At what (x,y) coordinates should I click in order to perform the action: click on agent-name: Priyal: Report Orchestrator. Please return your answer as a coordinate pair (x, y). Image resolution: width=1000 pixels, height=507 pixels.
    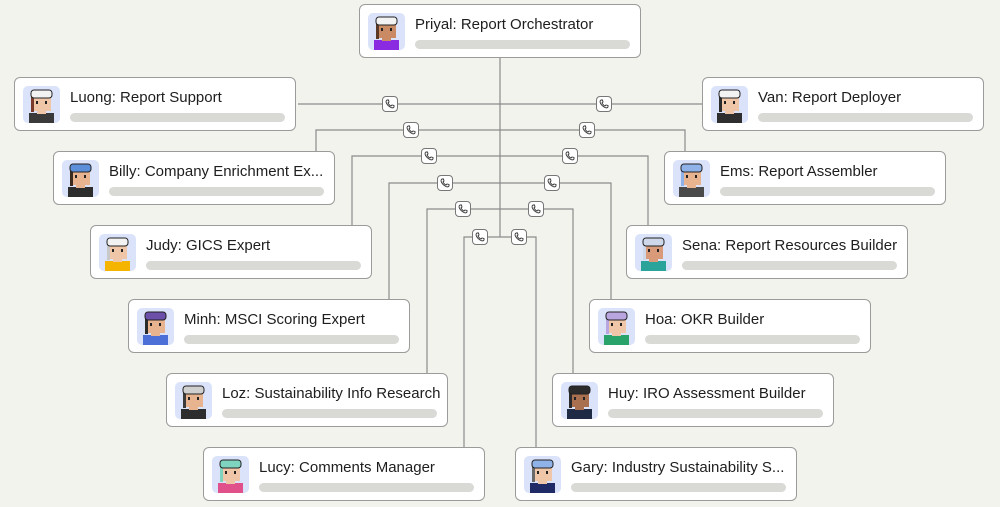
    Looking at the image, I should click on (504, 24).